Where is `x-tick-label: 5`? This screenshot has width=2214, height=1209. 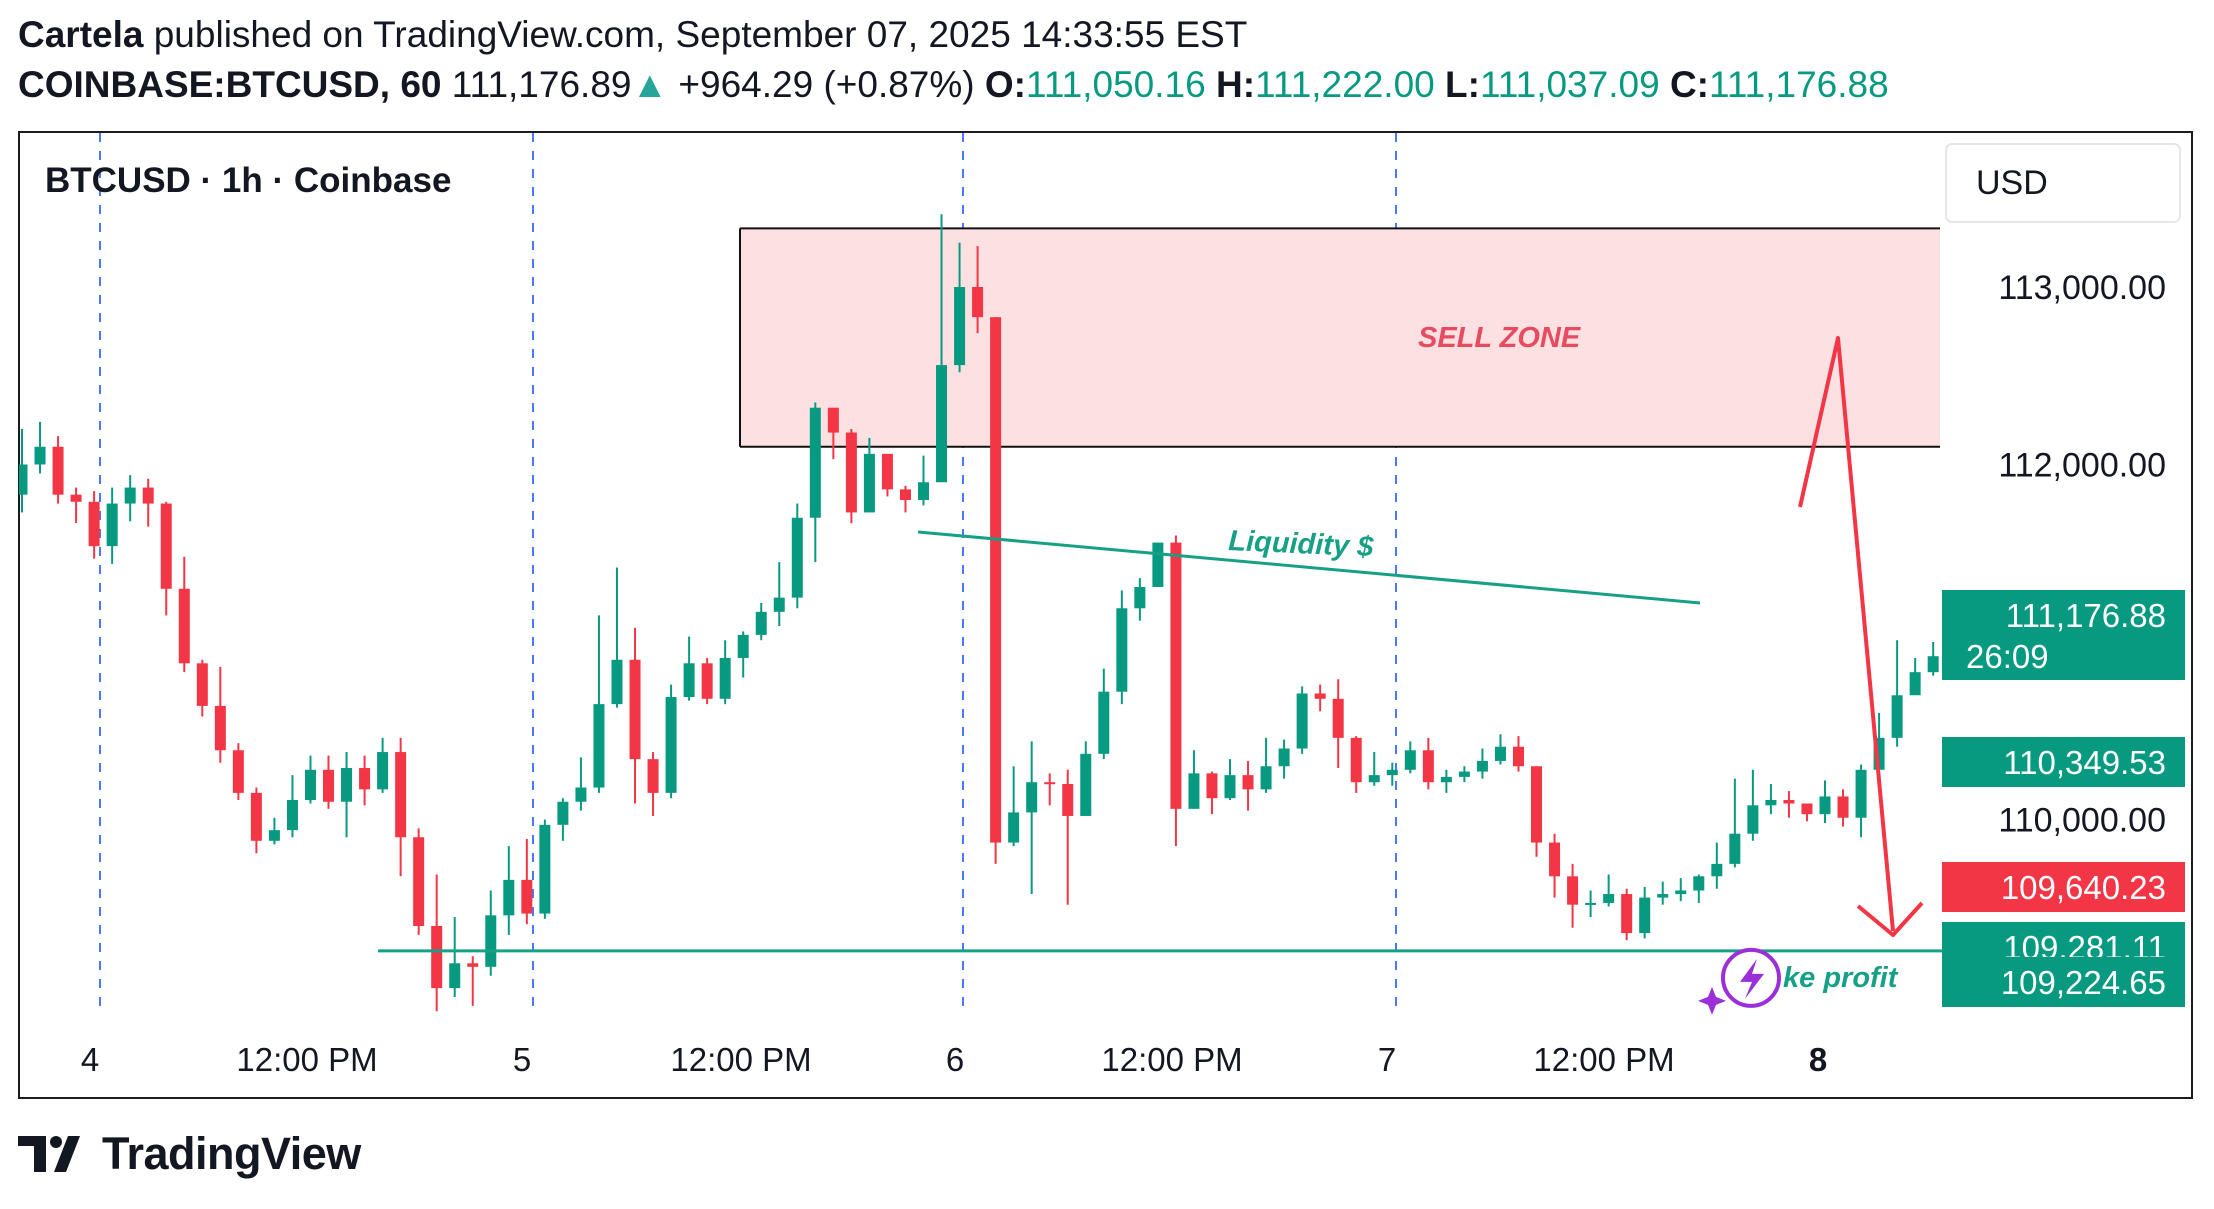 x-tick-label: 5 is located at coordinates (522, 1059).